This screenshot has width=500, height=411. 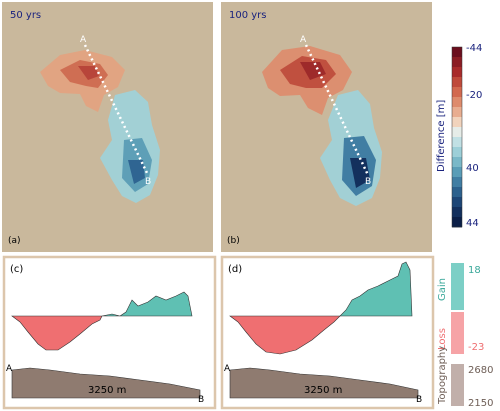 I want to click on profile-legend: Gain Loss Topography 18 -23 2680 2150, so click(x=465, y=336).